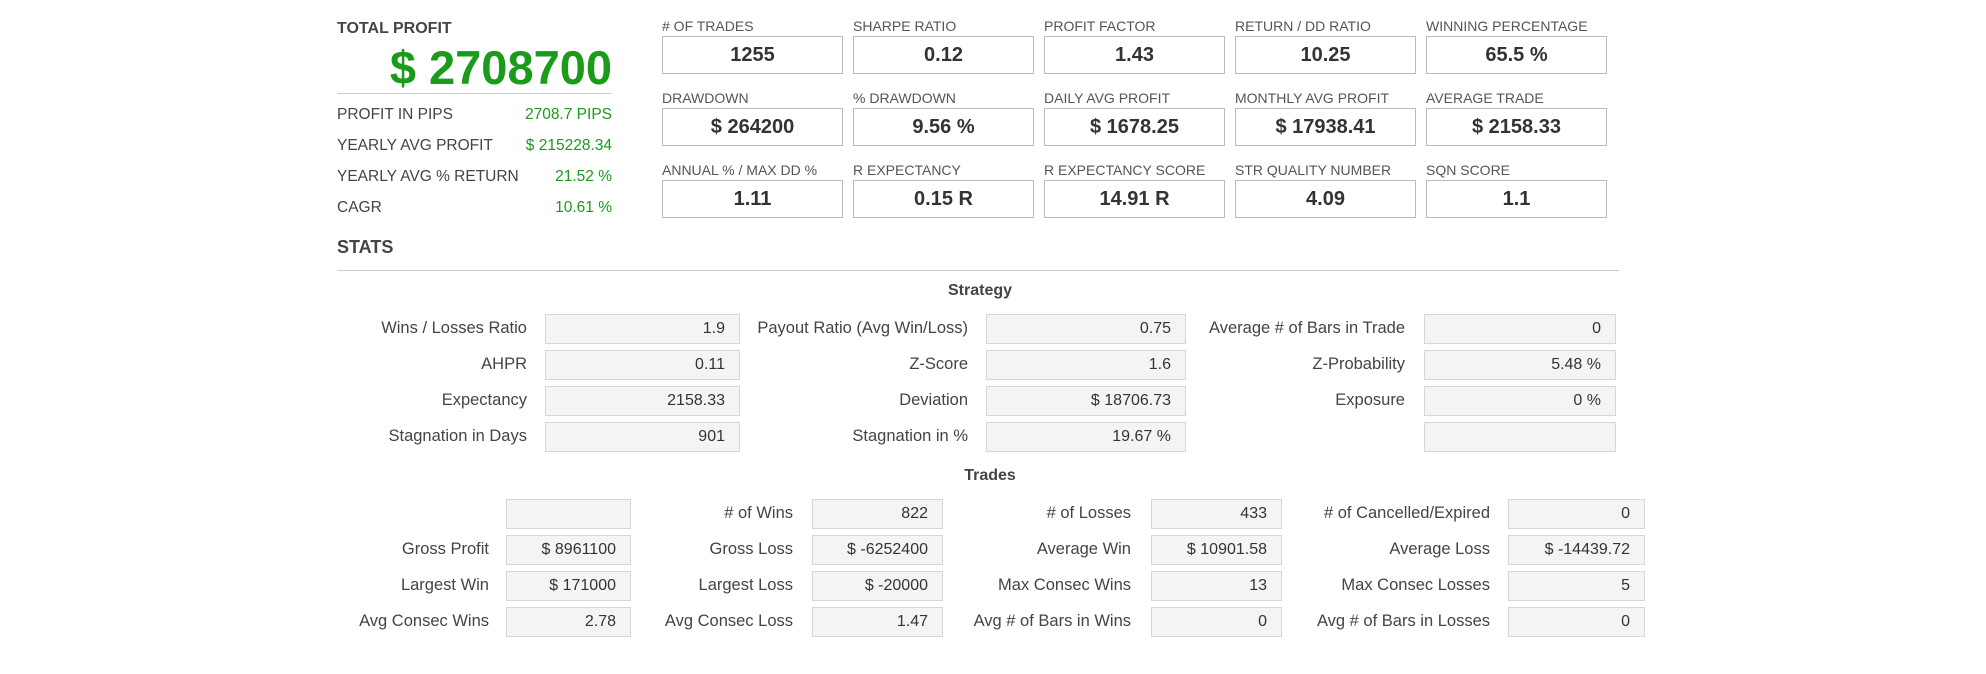 The height and width of the screenshot is (674, 1986). What do you see at coordinates (943, 127) in the screenshot?
I see `metric-value: 9.56 %` at bounding box center [943, 127].